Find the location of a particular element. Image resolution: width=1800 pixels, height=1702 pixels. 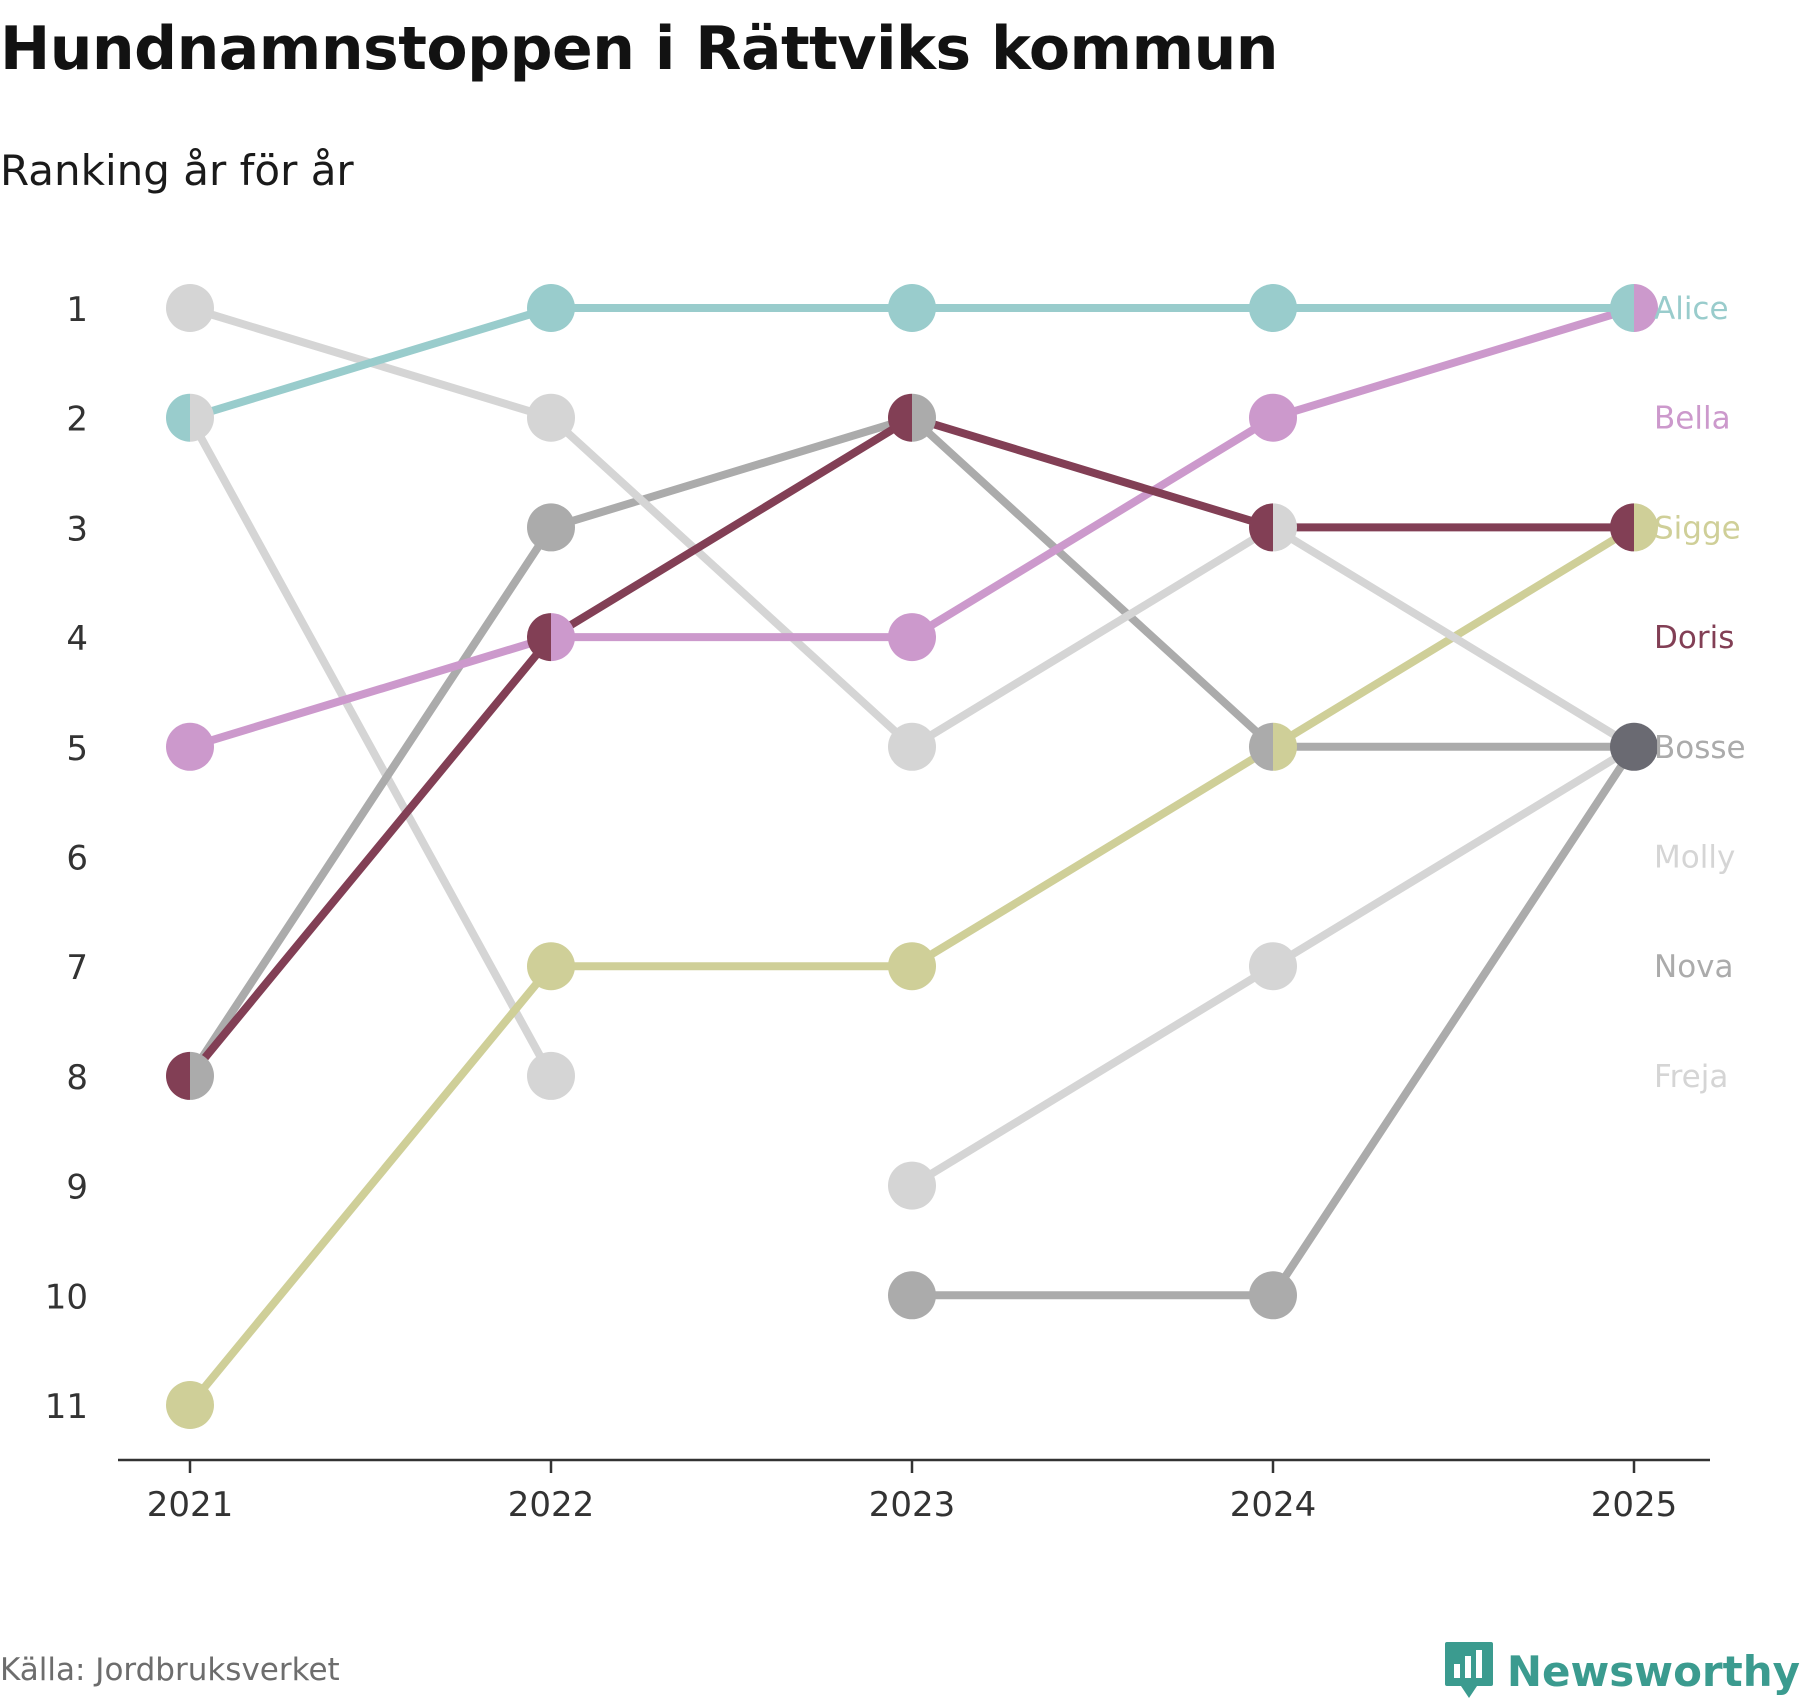

x-tick-label-2023: 2023 is located at coordinates (912, 1505).